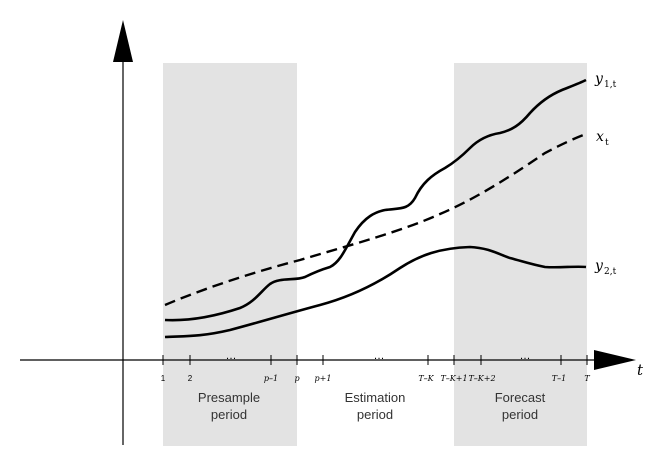 The width and height of the screenshot is (660, 455). Describe the element at coordinates (296, 378) in the screenshot. I see `tick-label-p: p` at that location.